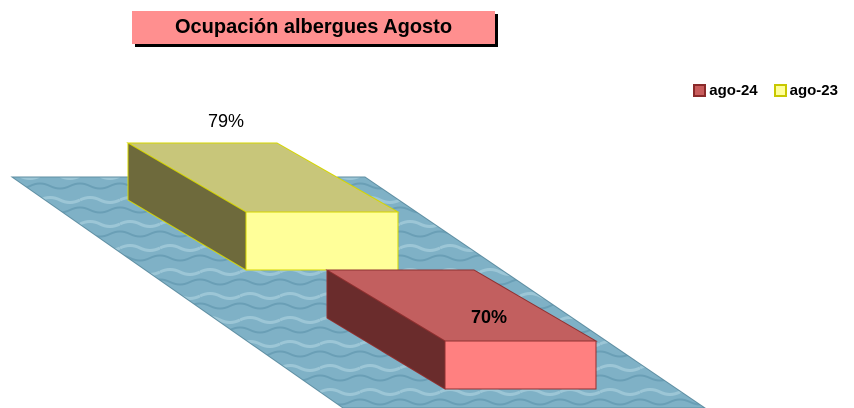  Describe the element at coordinates (520, 365) in the screenshot. I see `bar-ago-24-front` at that location.